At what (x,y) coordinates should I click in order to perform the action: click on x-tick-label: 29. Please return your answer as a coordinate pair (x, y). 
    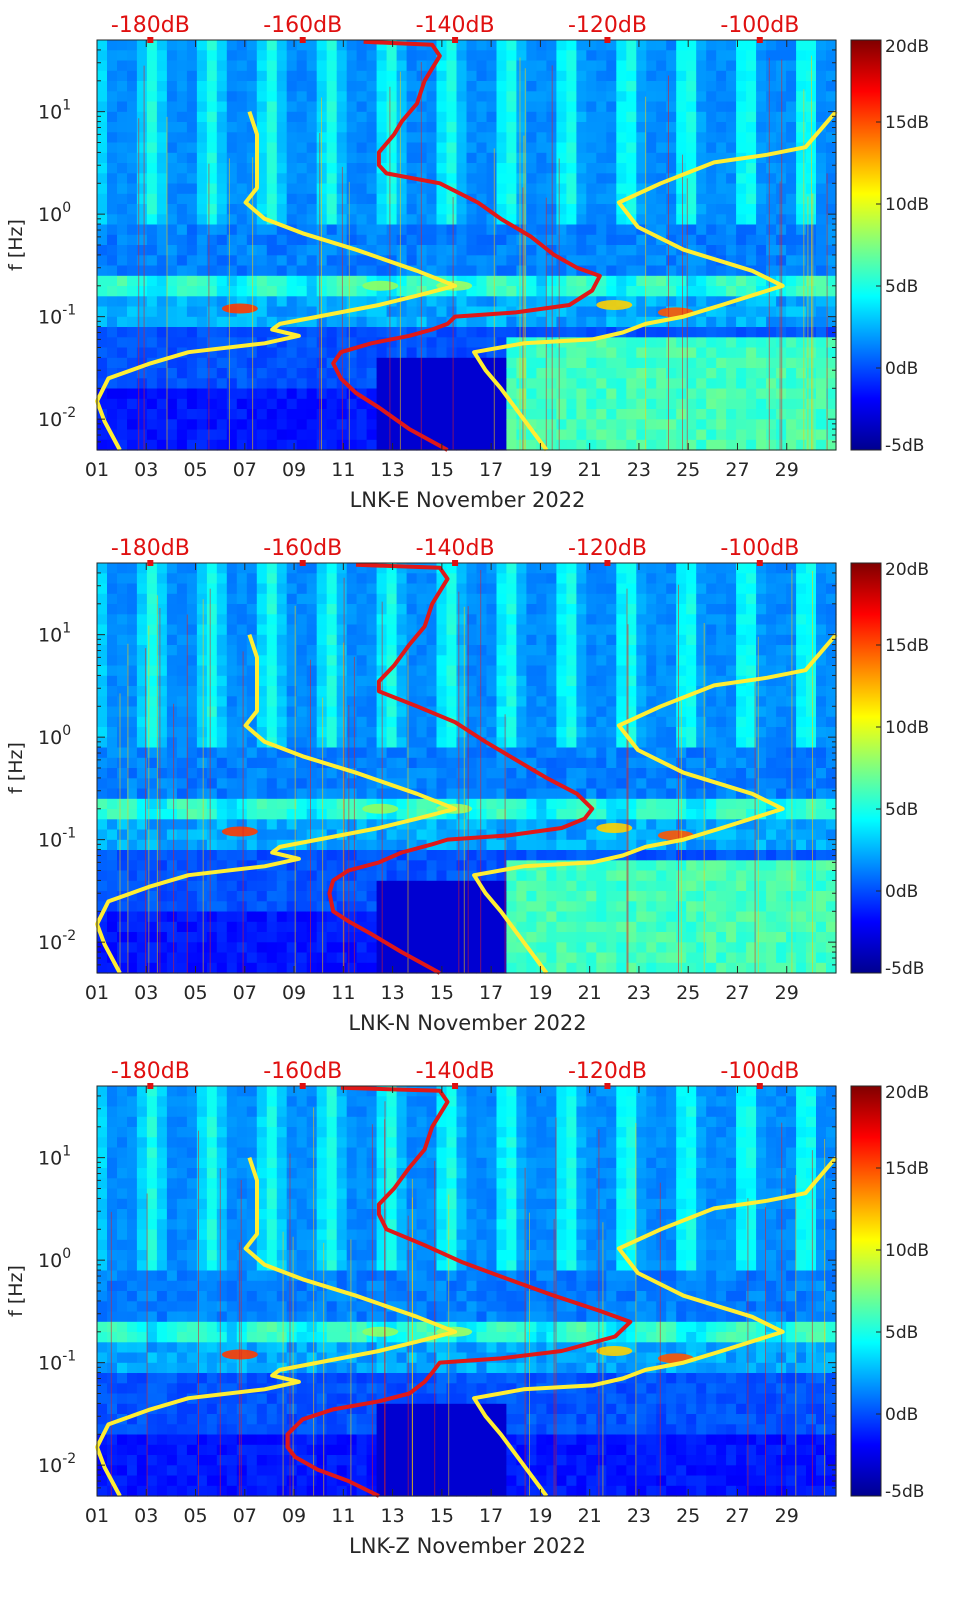
    Looking at the image, I should click on (787, 1516).